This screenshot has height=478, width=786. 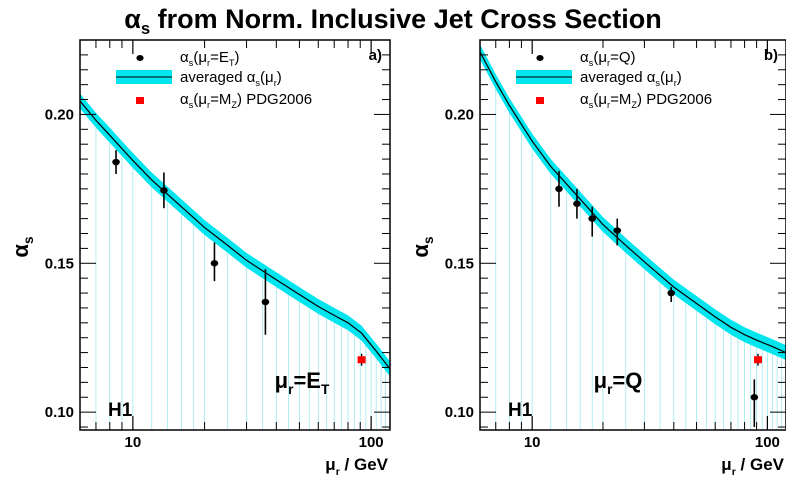 I want to click on legend-pdg-marker, so click(x=540, y=100).